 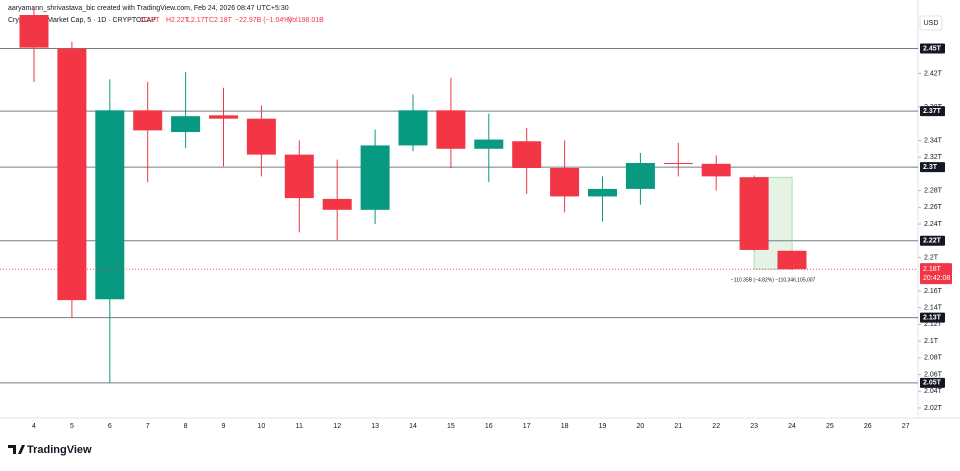 I want to click on level-label: 2.22T, so click(x=932, y=241).